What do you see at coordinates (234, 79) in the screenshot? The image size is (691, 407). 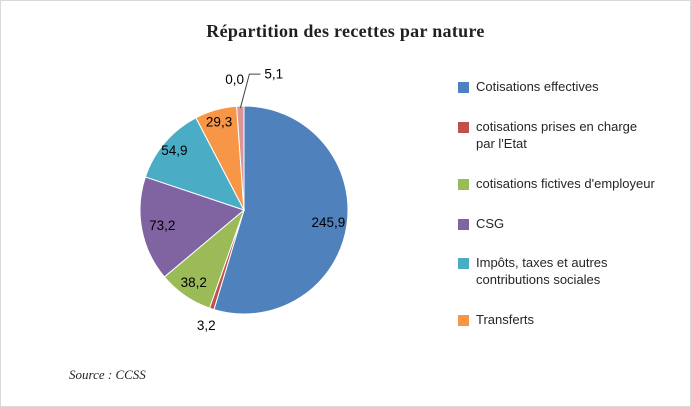 I see `data-label-6: 0,0` at bounding box center [234, 79].